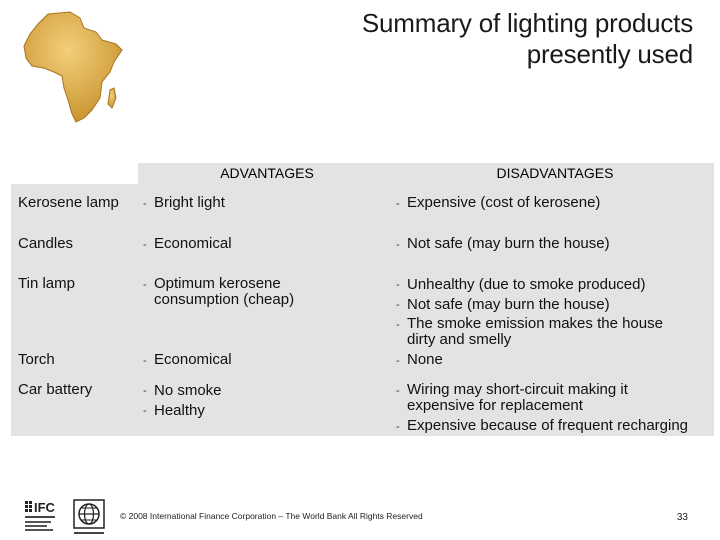 Image resolution: width=720 pixels, height=540 pixels. I want to click on ifc-logo-icon: IFC, so click(44, 518).